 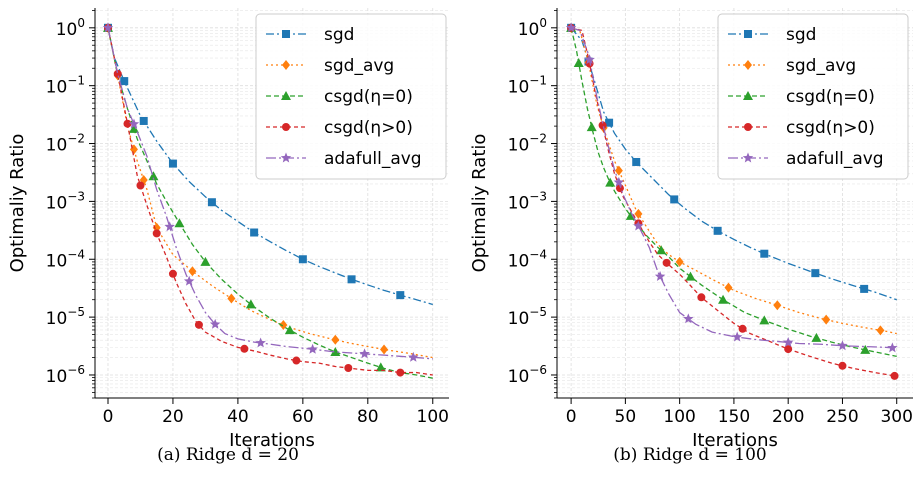 I want to click on x-tick-label: 150, so click(x=734, y=417).